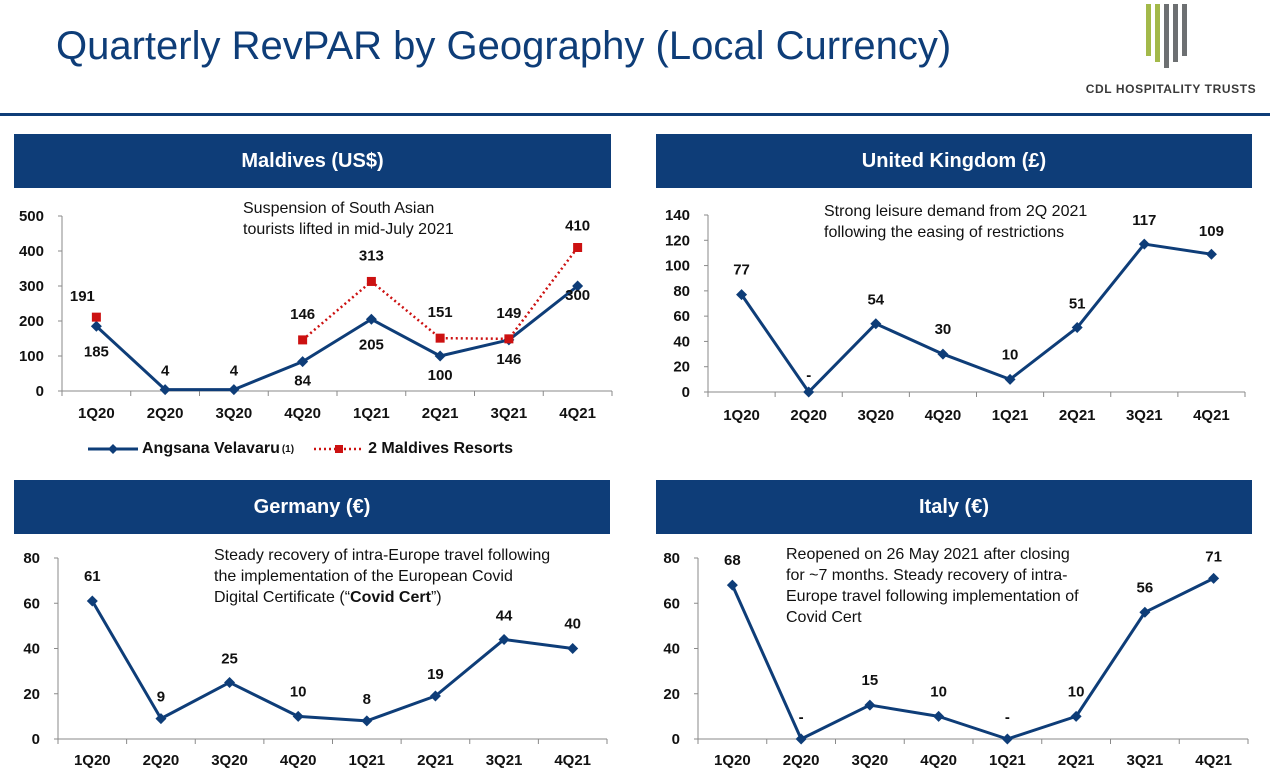 The width and height of the screenshot is (1270, 776). I want to click on note-line: Suspension of South Asian, so click(339, 208).